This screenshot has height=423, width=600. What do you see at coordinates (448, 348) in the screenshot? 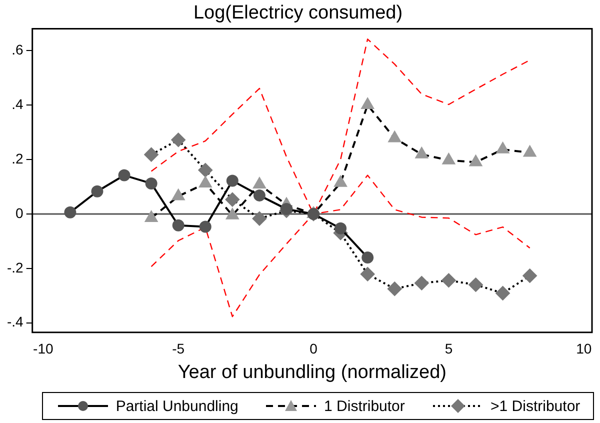
I see `x-tick-label: 5` at bounding box center [448, 348].